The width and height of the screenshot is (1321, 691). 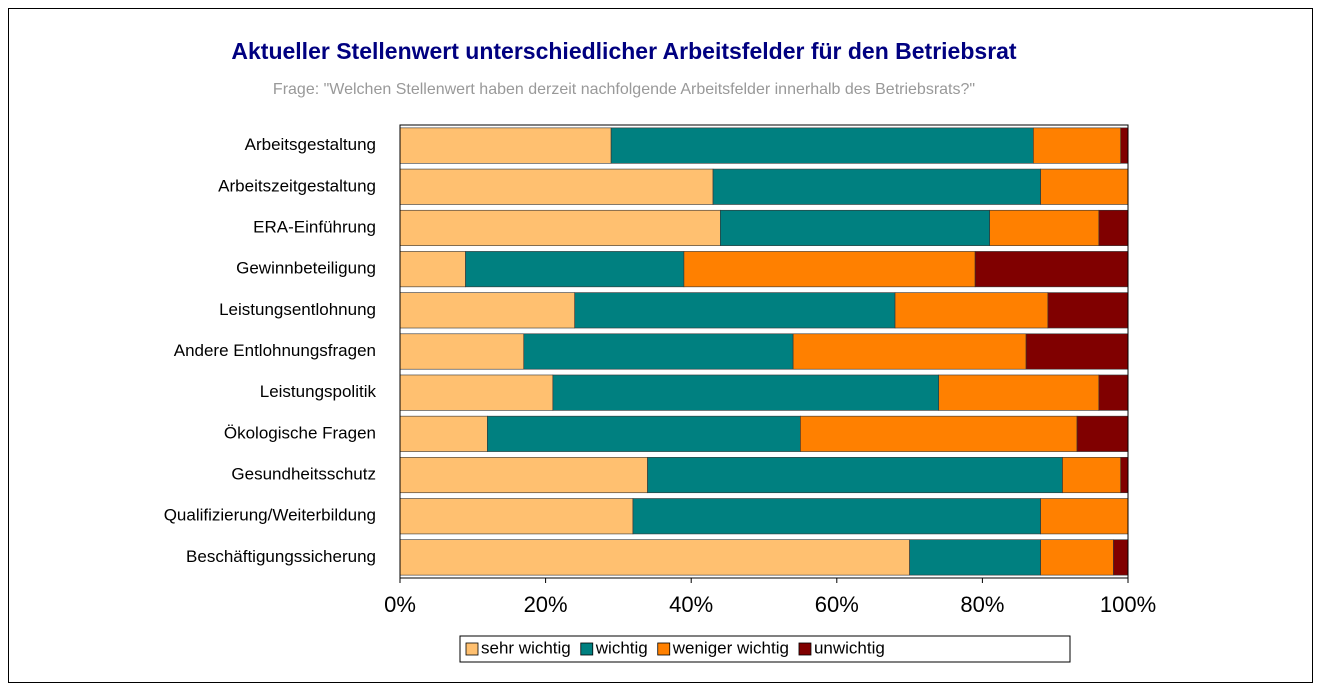 I want to click on x-tick-label: 0%, so click(x=400, y=604).